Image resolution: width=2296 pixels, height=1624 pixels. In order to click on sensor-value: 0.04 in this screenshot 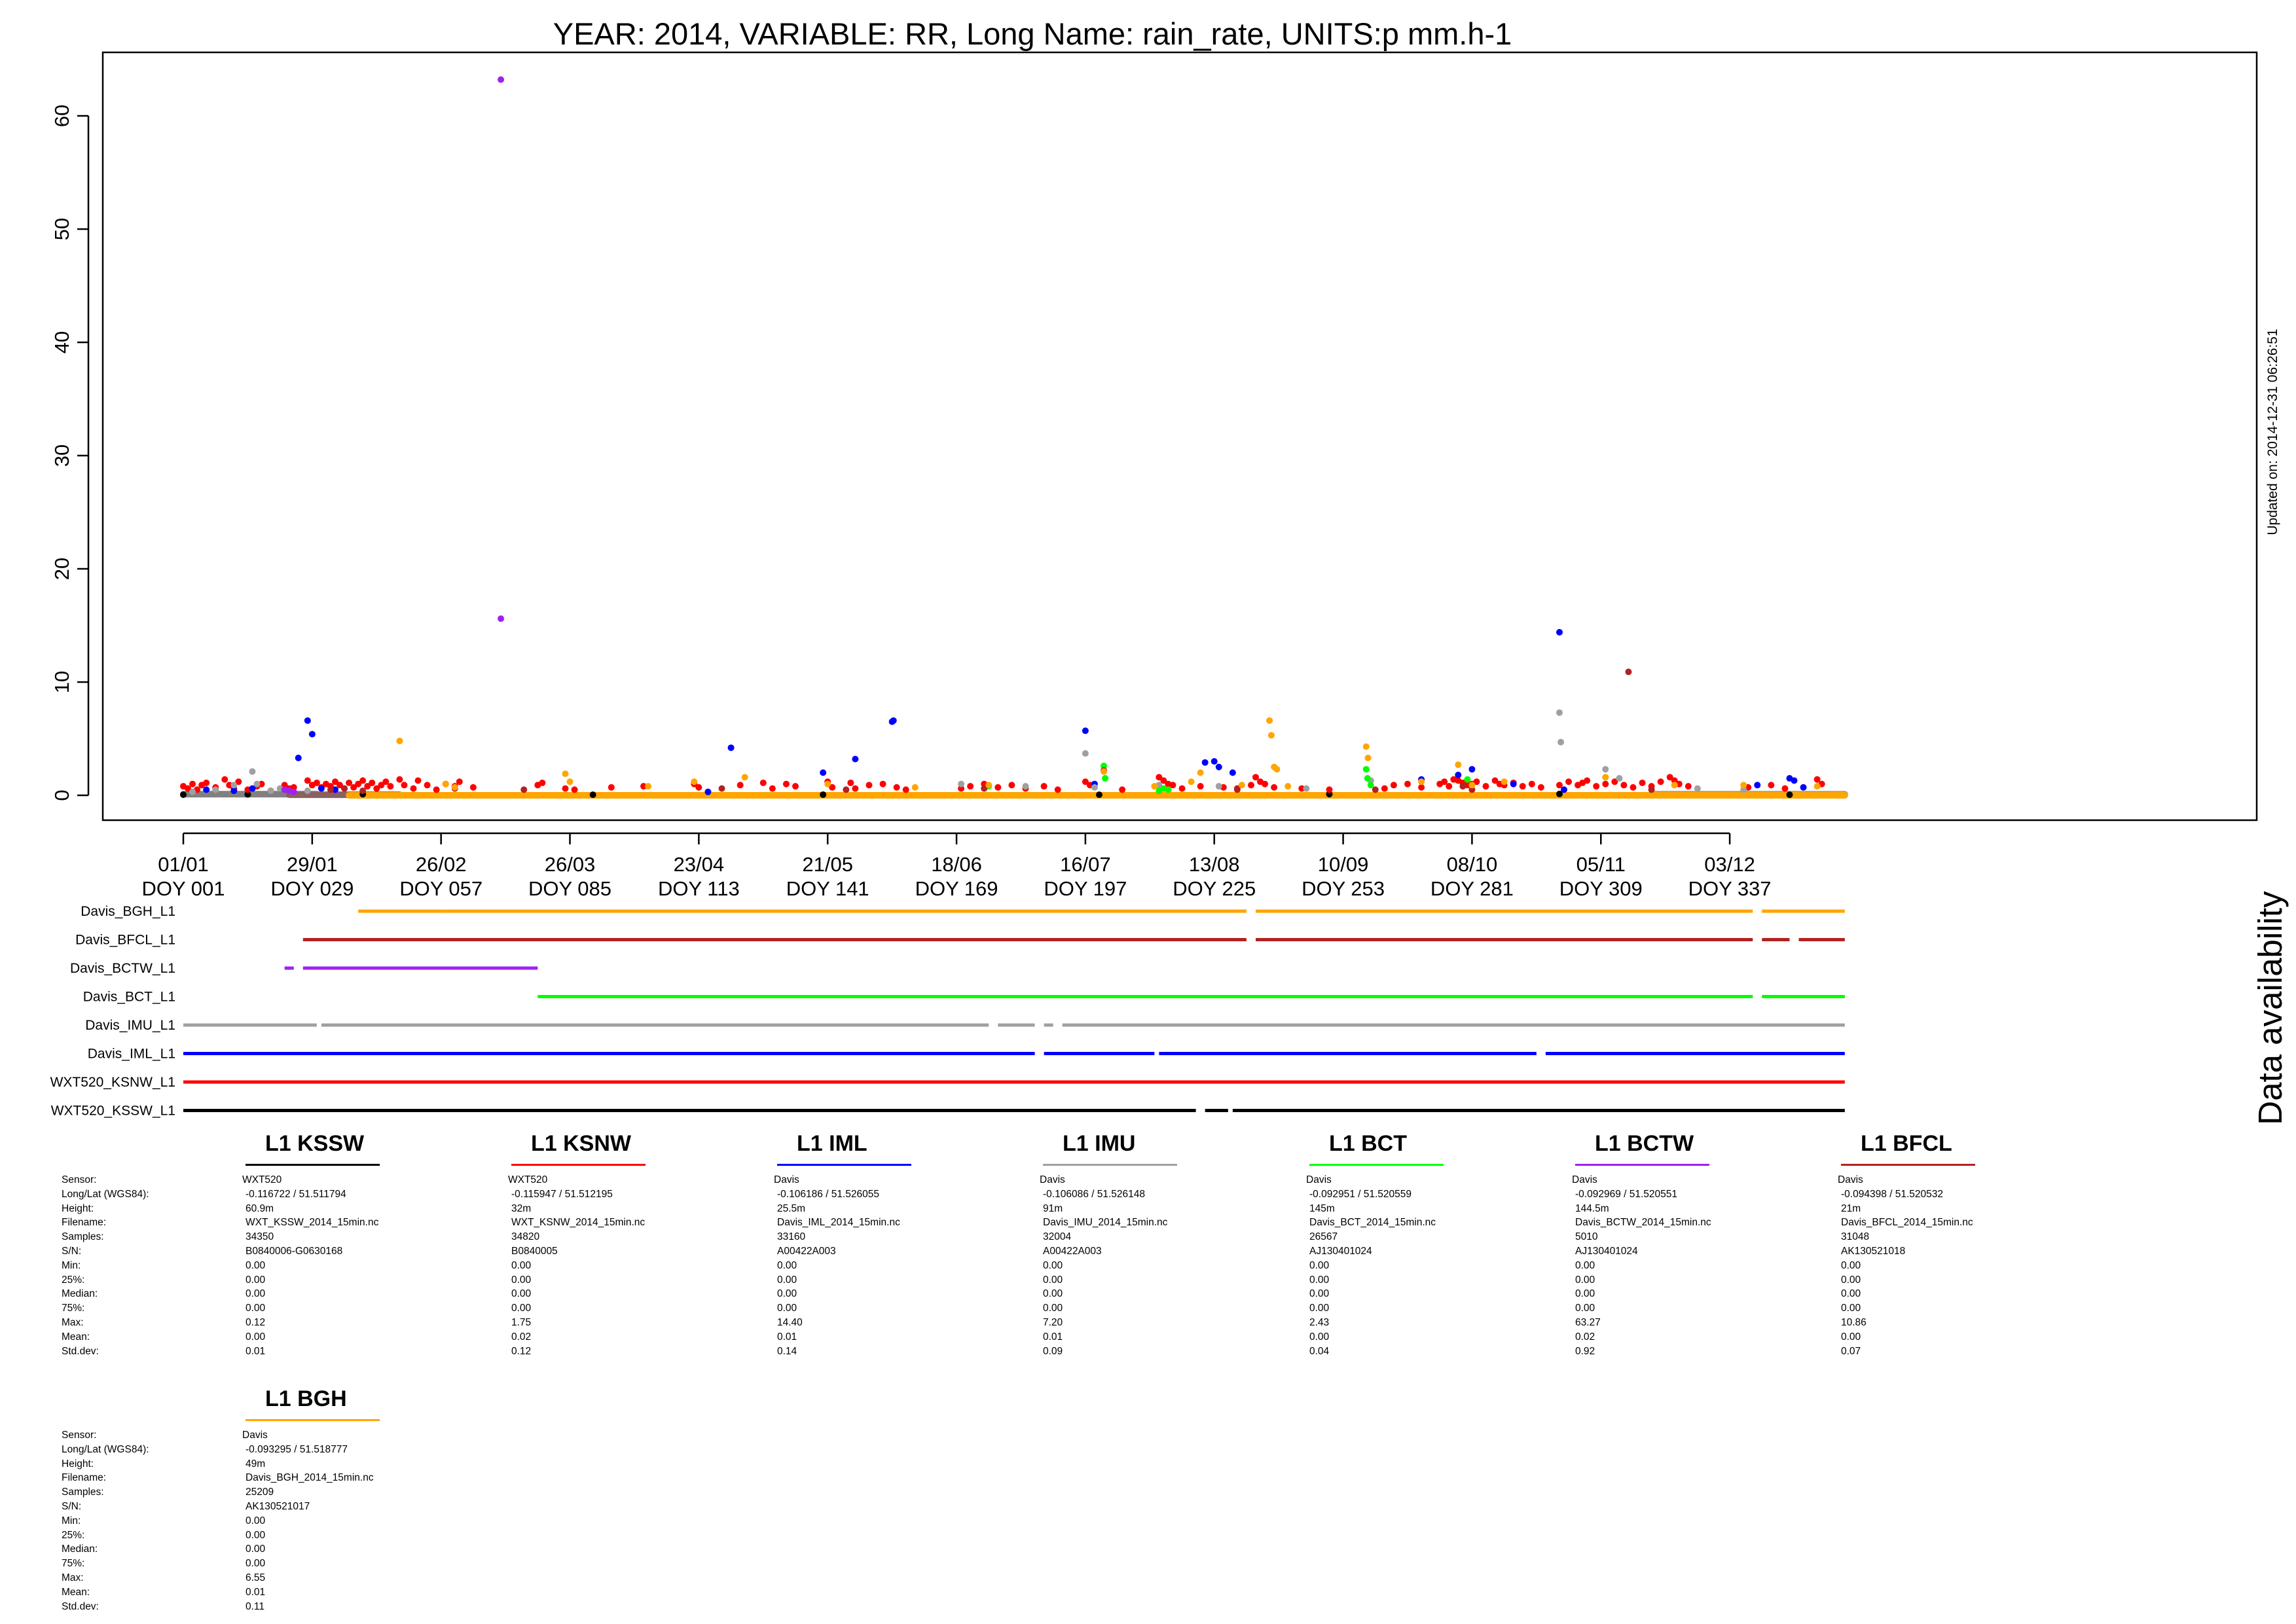, I will do `click(1319, 1351)`.